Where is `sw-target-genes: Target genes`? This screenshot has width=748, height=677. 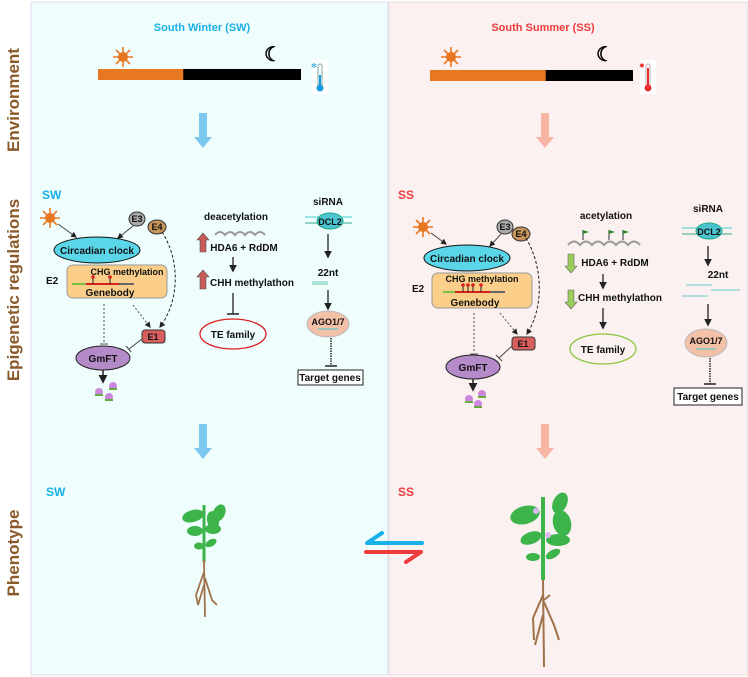
sw-target-genes: Target genes is located at coordinates (330, 378).